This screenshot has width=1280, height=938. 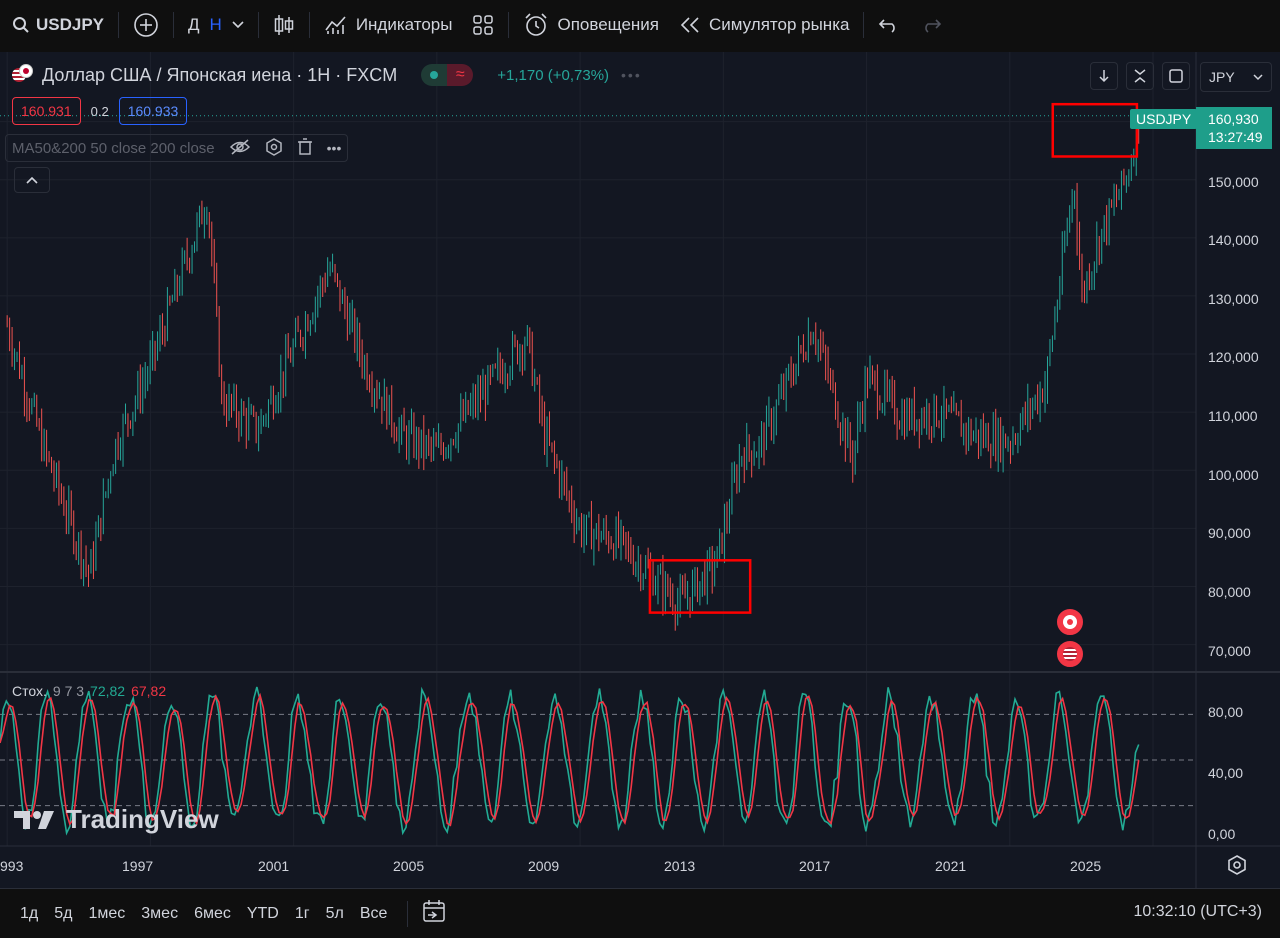 What do you see at coordinates (1222, 77) in the screenshot?
I see `currency-value: JPY` at bounding box center [1222, 77].